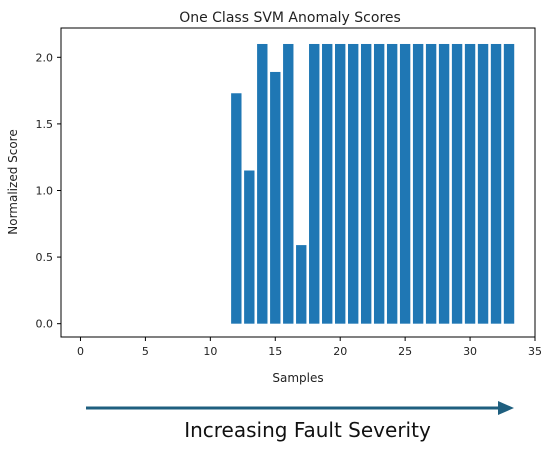  Describe the element at coordinates (290, 18) in the screenshot. I see `chart-title: One Class SVM Anomaly Scores` at that location.